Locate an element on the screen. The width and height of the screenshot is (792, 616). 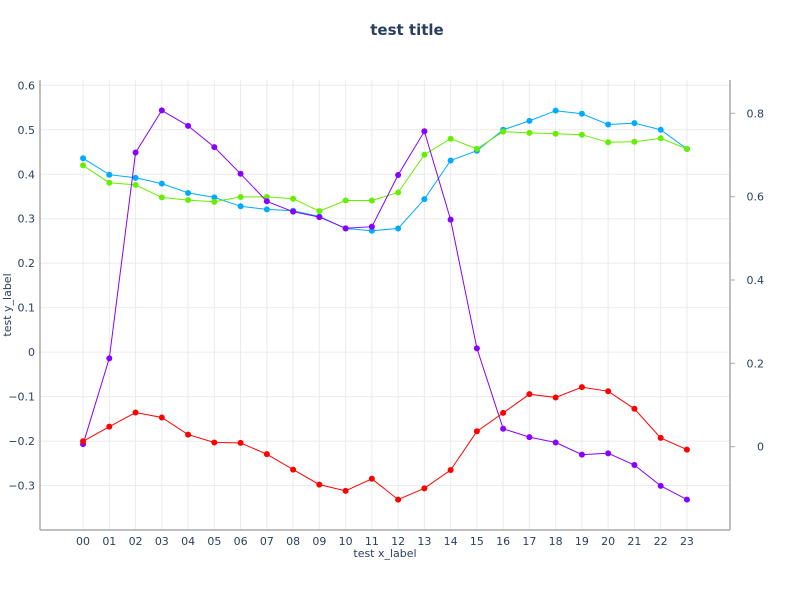
chart-title: test title is located at coordinates (406, 30).